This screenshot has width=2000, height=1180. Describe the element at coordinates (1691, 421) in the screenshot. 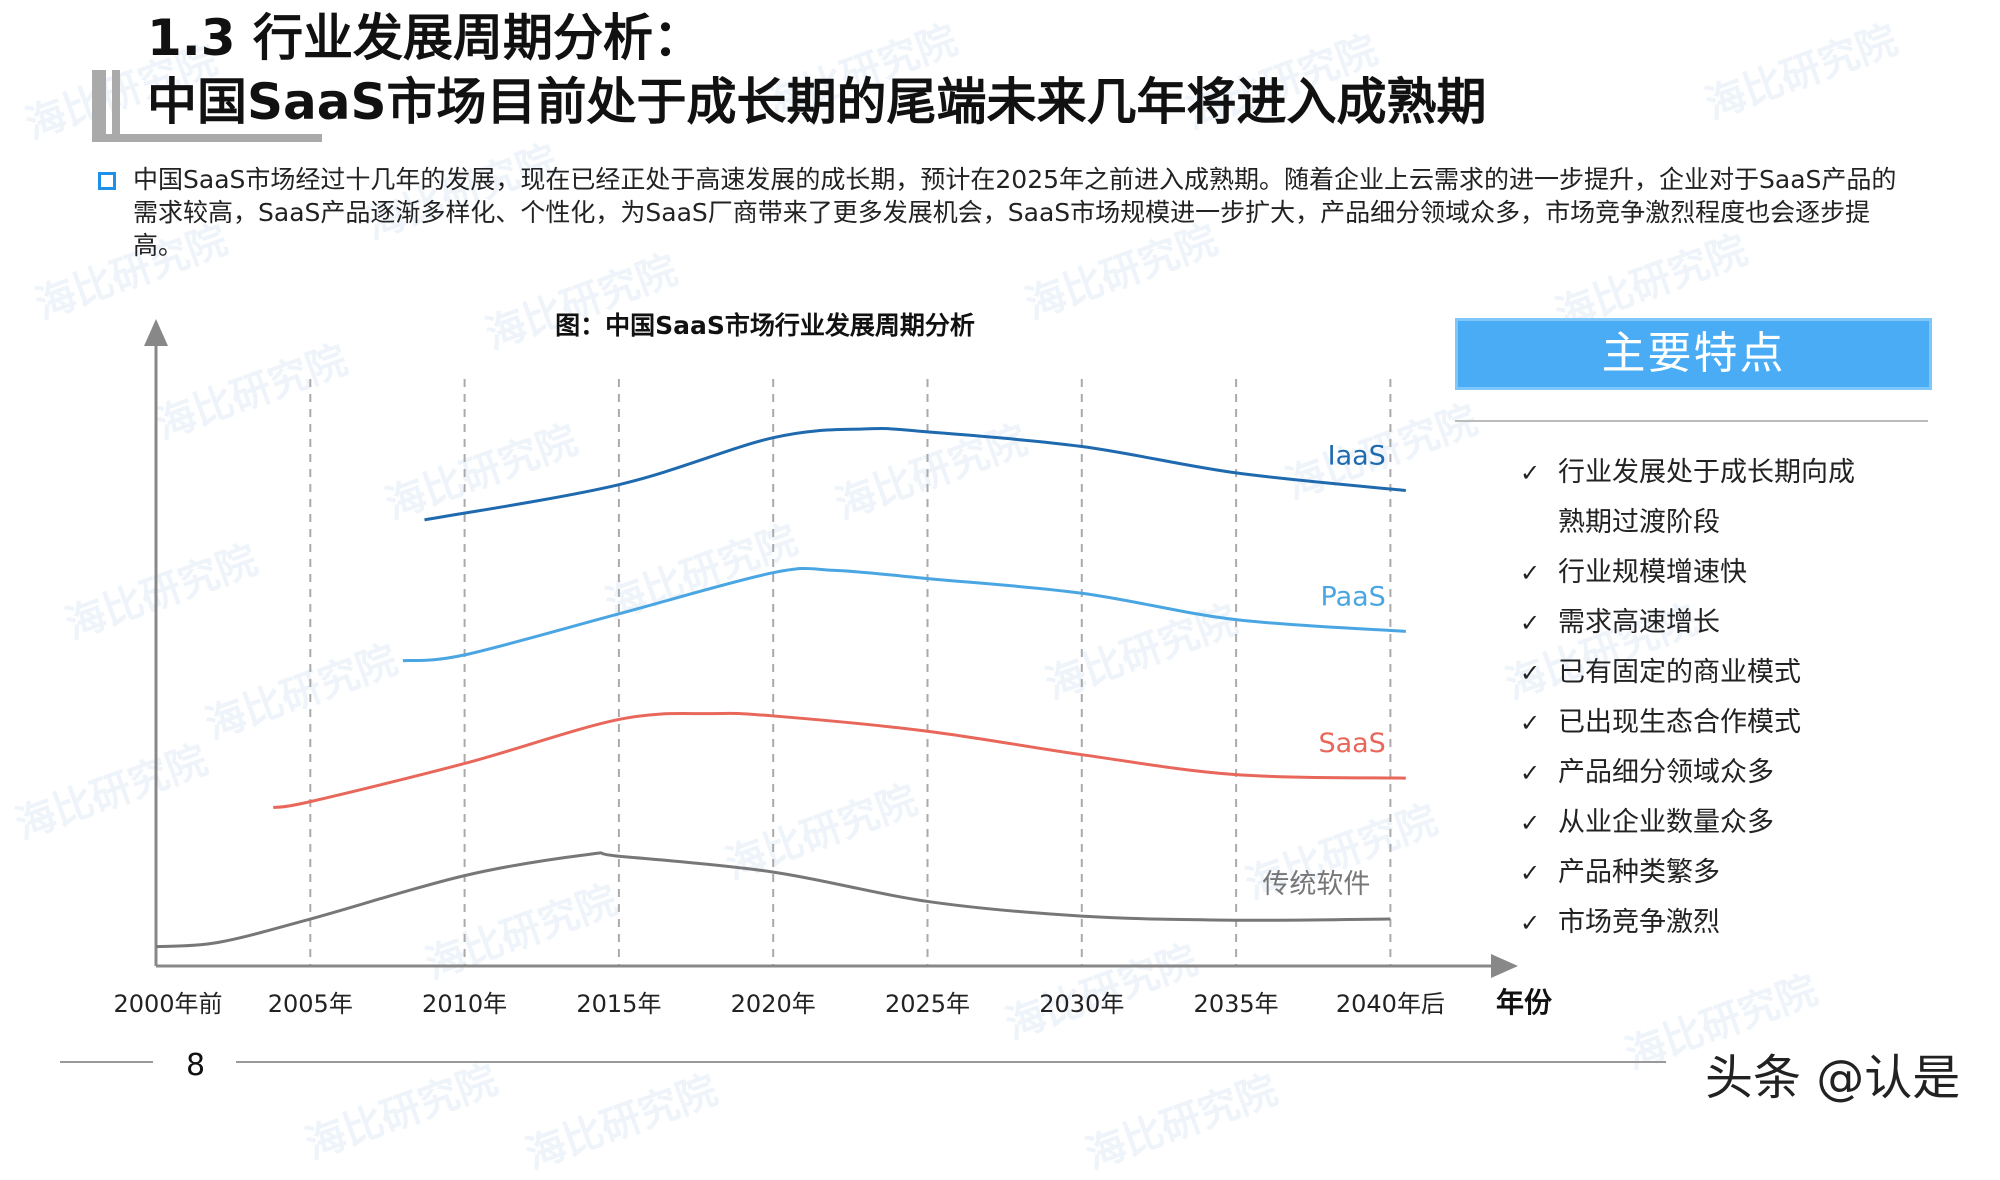

I see `divider` at that location.